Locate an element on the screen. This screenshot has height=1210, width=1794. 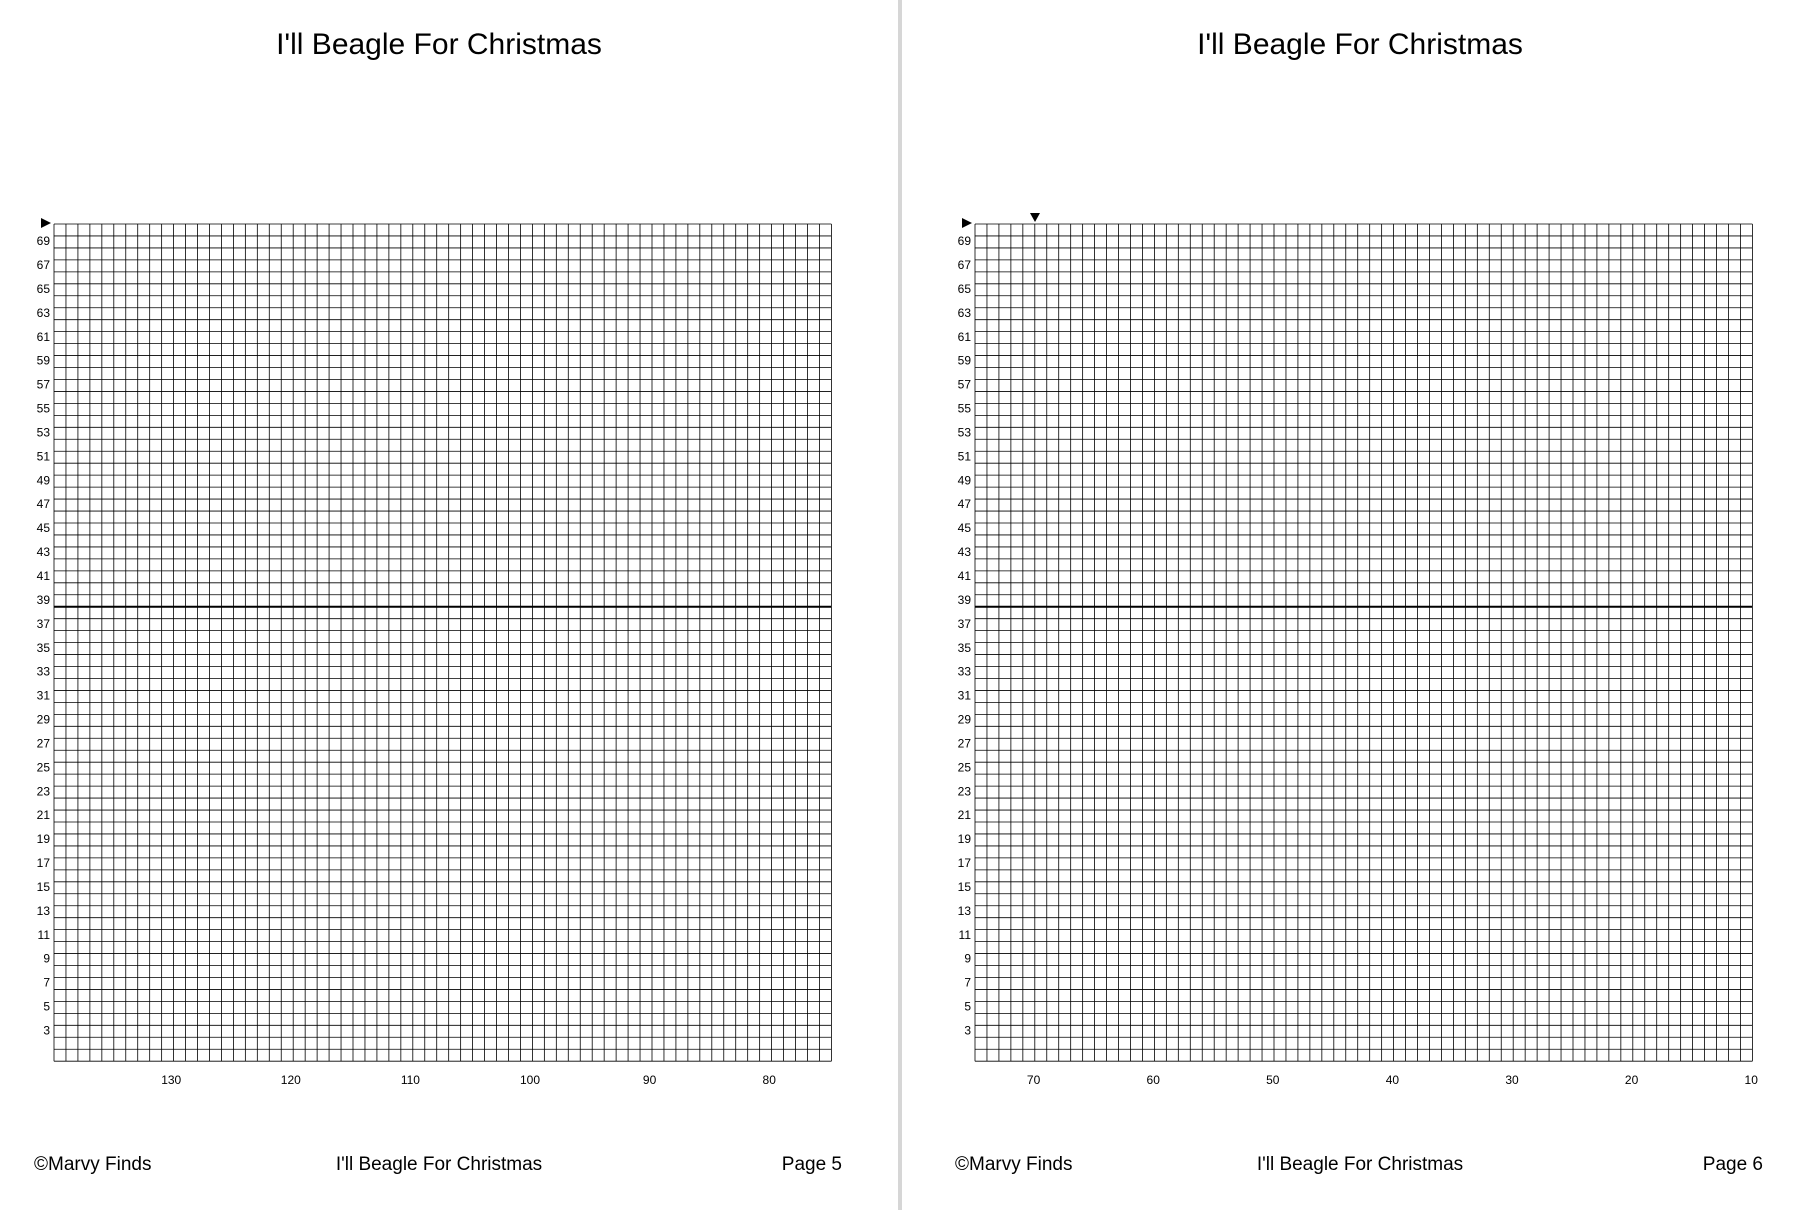
column-label: 80 is located at coordinates (770, 1080).